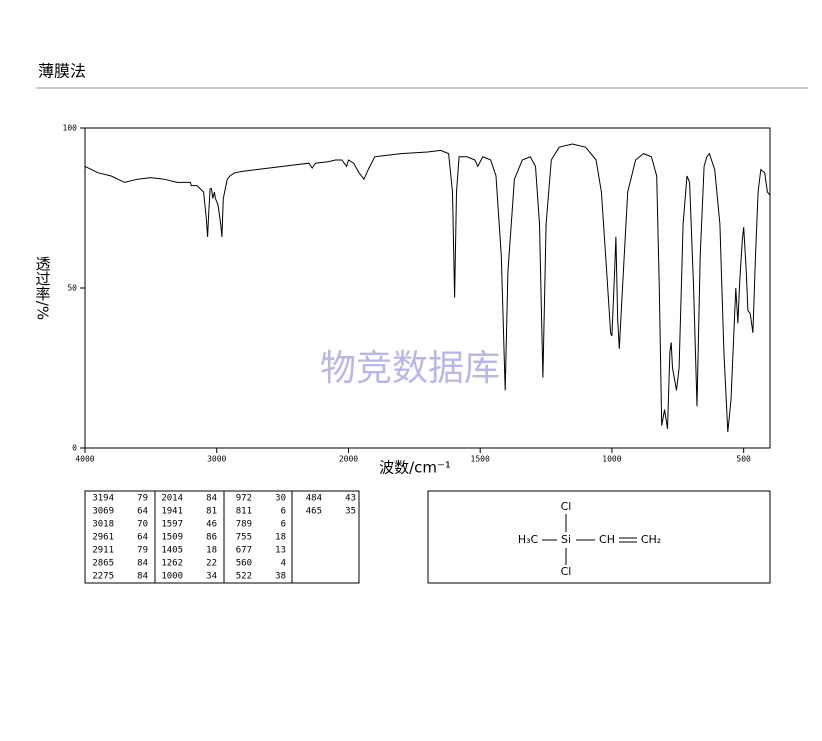 This screenshot has height=741, width=822. Describe the element at coordinates (222, 537) in the screenshot. I see `table-frame` at that location.